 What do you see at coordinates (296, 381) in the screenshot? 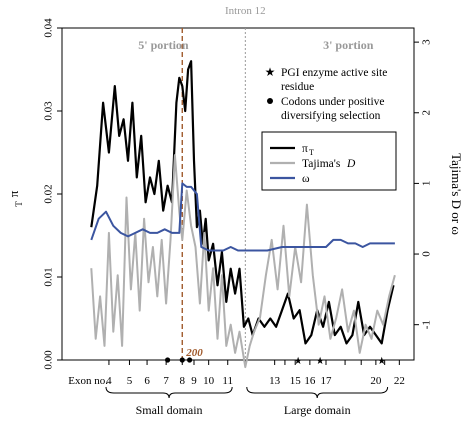
I see `x-tick-label: 15` at bounding box center [296, 381].